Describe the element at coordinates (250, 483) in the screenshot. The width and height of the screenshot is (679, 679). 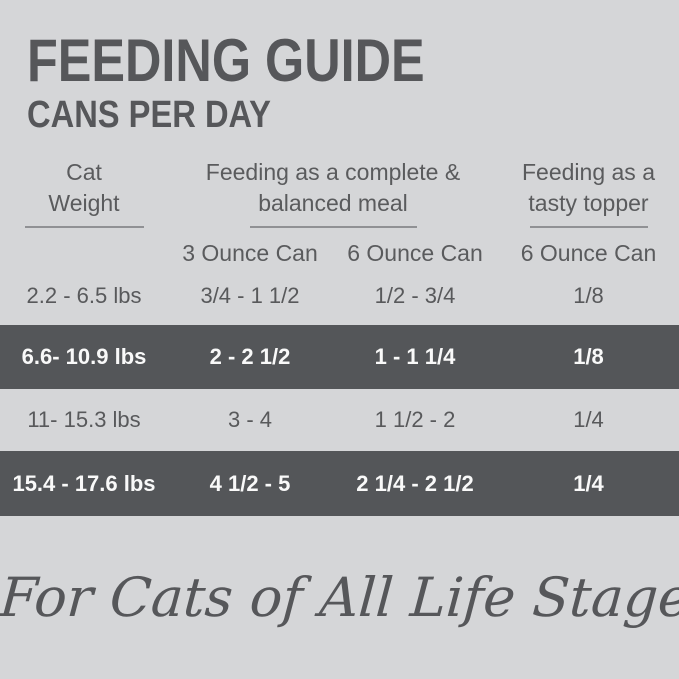
I see `cell-complete-3oz: 4 1/2 - 5` at that location.